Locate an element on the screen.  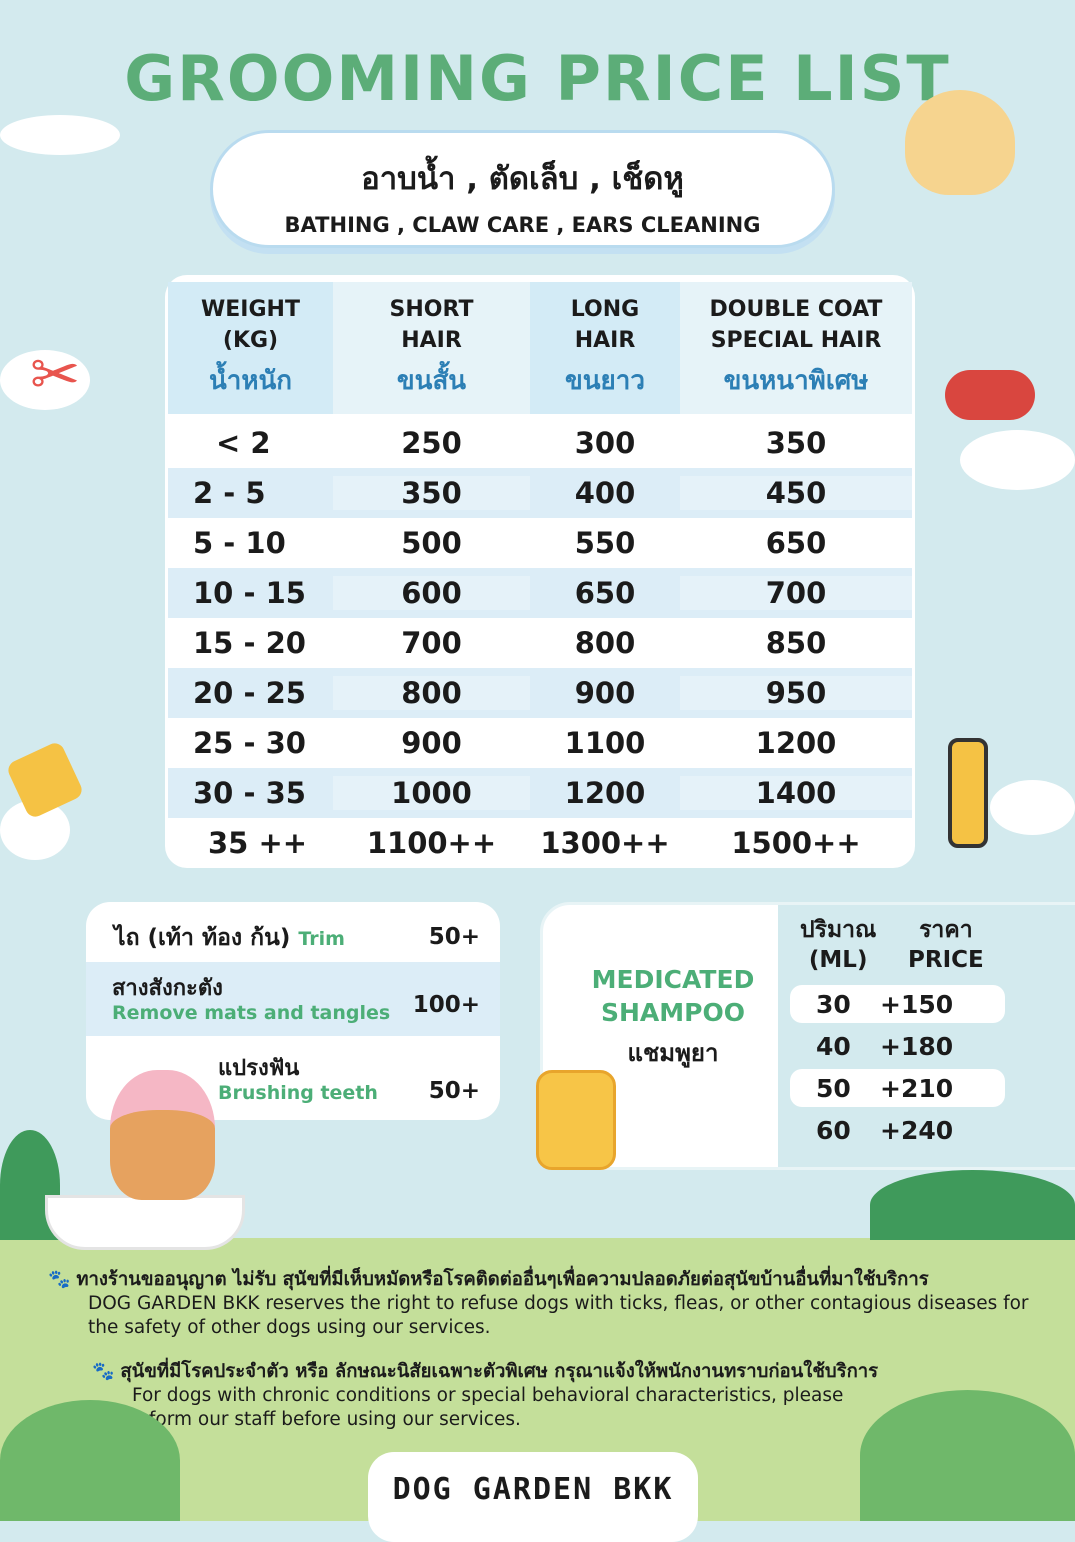
long-hair-price: 650 is located at coordinates (605, 593).